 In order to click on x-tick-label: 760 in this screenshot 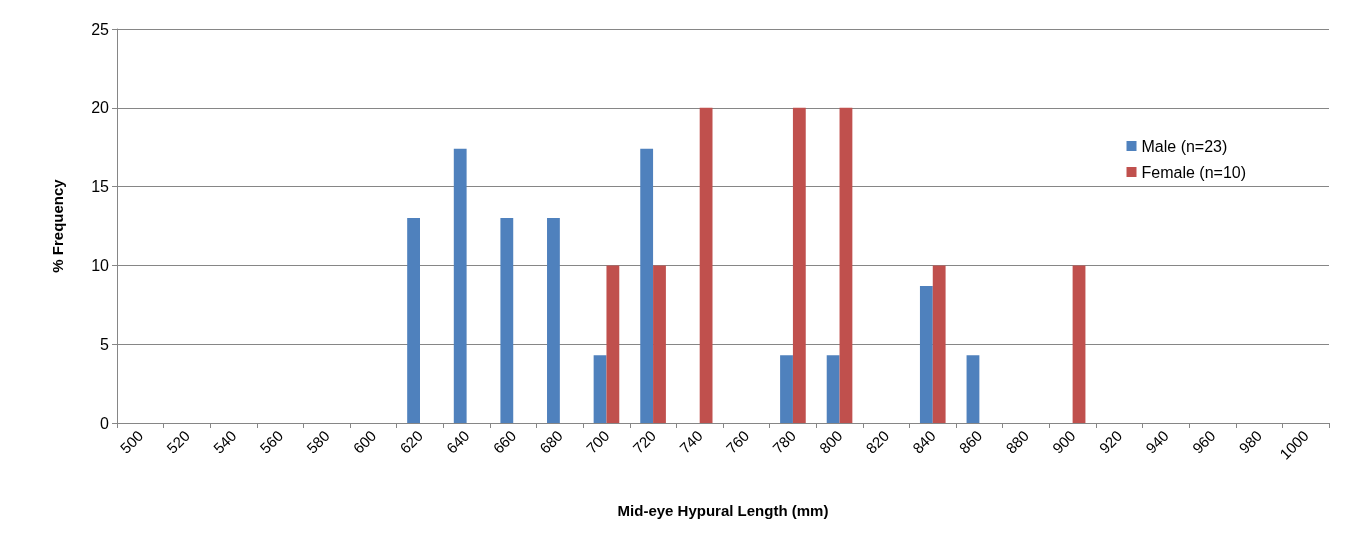, I will do `click(737, 441)`.